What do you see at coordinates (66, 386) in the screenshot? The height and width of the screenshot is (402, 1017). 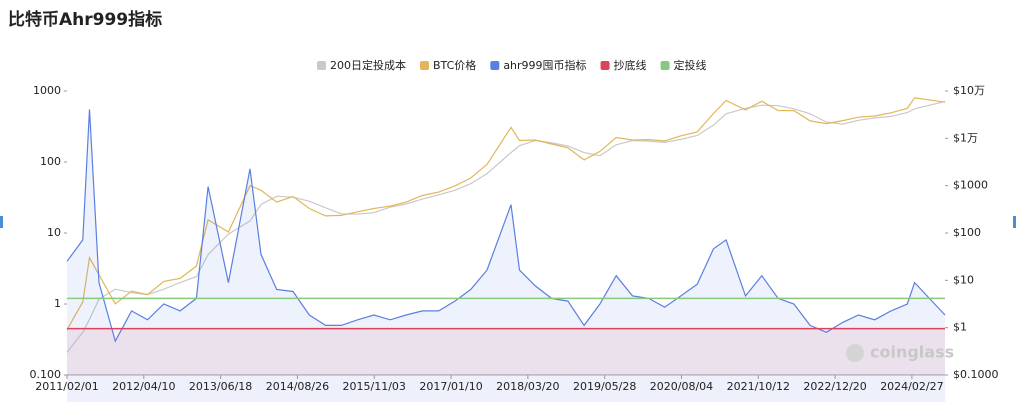 I see `x-tick-label: 2011/02/01` at bounding box center [66, 386].